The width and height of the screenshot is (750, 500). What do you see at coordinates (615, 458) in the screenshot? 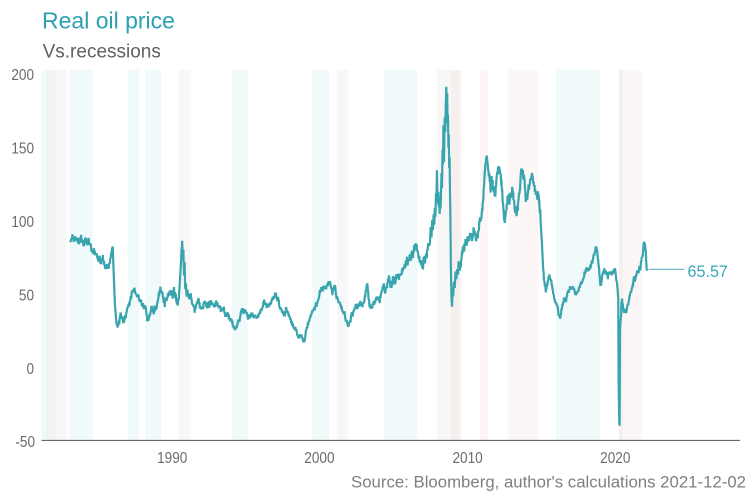
I see `svg-text: 2020` at bounding box center [615, 458].